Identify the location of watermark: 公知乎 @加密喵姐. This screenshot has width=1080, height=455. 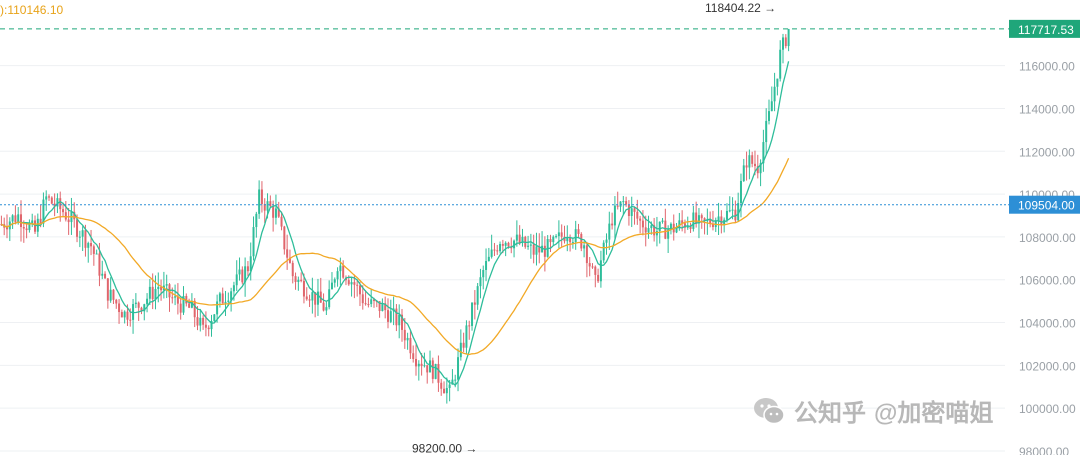
(872, 410).